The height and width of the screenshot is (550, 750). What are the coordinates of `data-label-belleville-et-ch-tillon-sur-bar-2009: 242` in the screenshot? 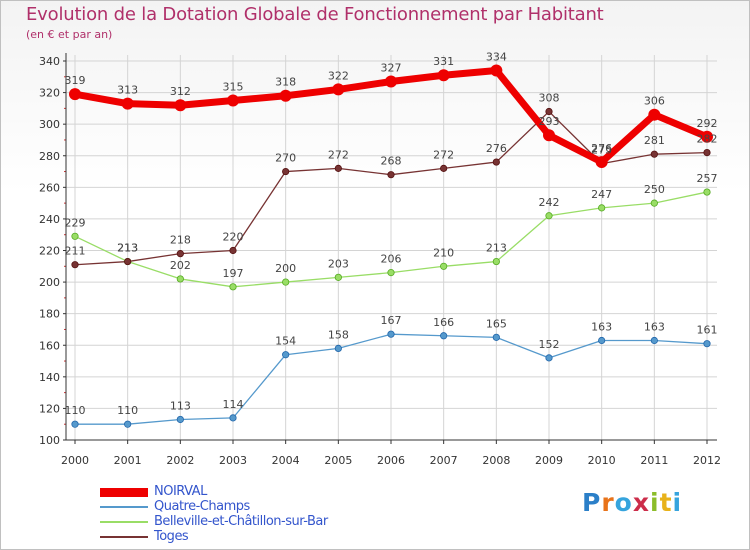 It's located at (549, 202).